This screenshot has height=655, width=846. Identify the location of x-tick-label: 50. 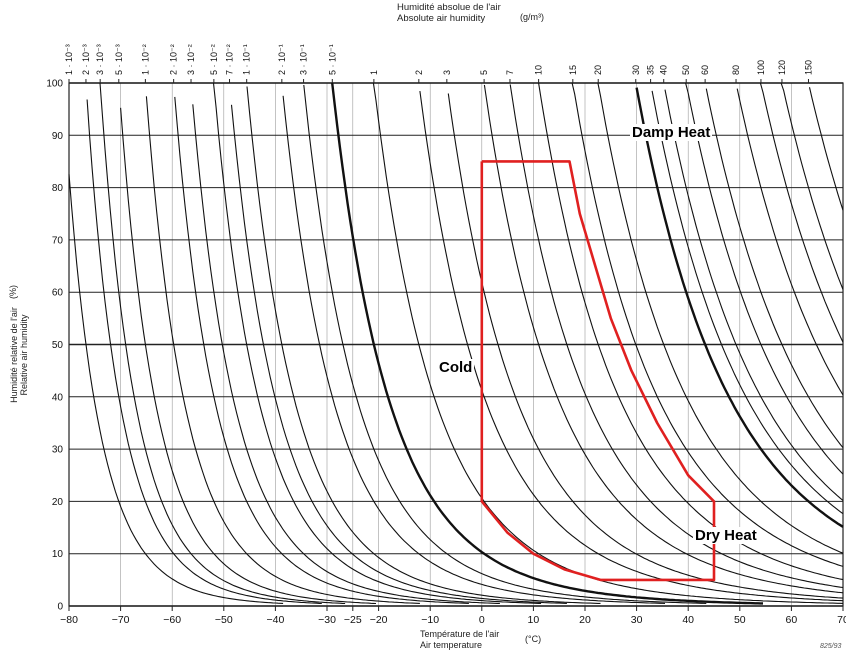
(740, 620).